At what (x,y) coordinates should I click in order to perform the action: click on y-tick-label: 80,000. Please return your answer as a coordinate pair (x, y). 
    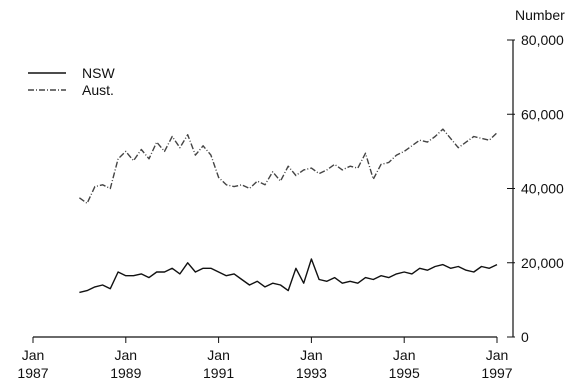
    Looking at the image, I should click on (542, 40).